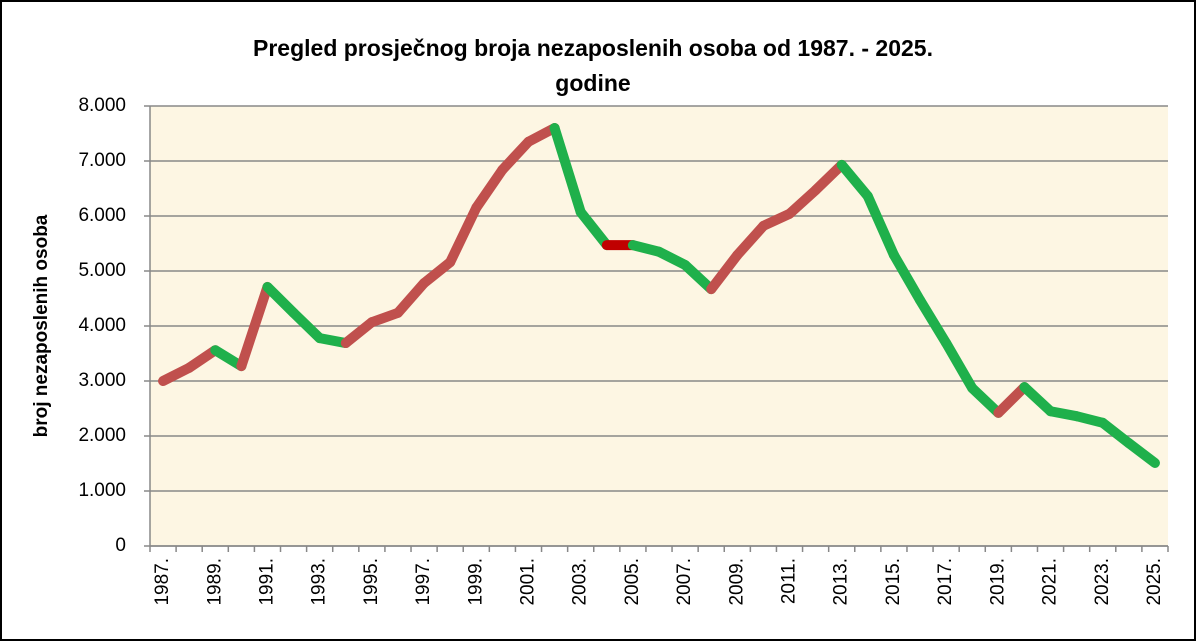 Image resolution: width=1196 pixels, height=641 pixels. Describe the element at coordinates (475, 582) in the screenshot. I see `x-tick-label: 1999.` at that location.